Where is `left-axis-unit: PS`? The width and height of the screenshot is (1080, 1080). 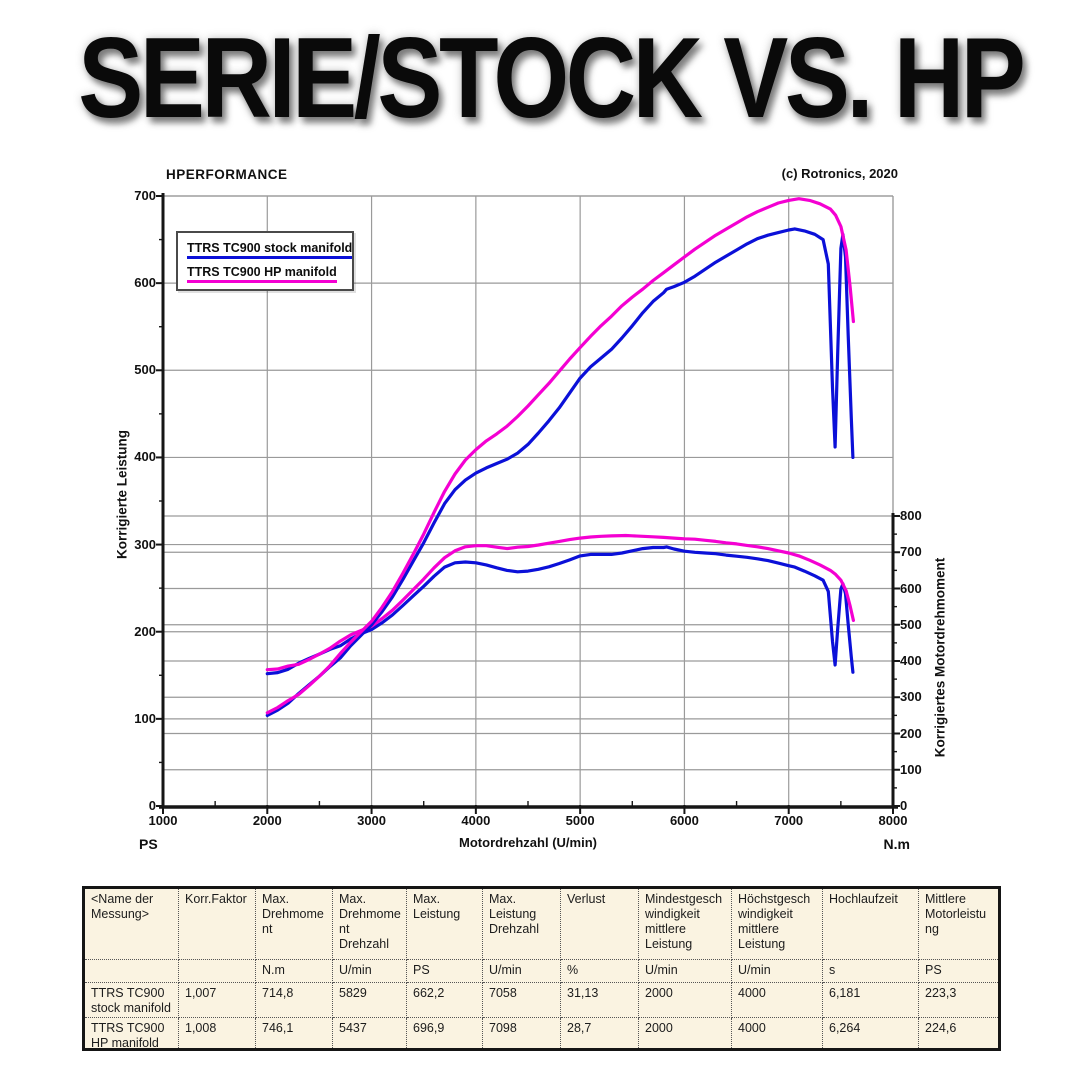 left-axis-unit: PS is located at coordinates (148, 844).